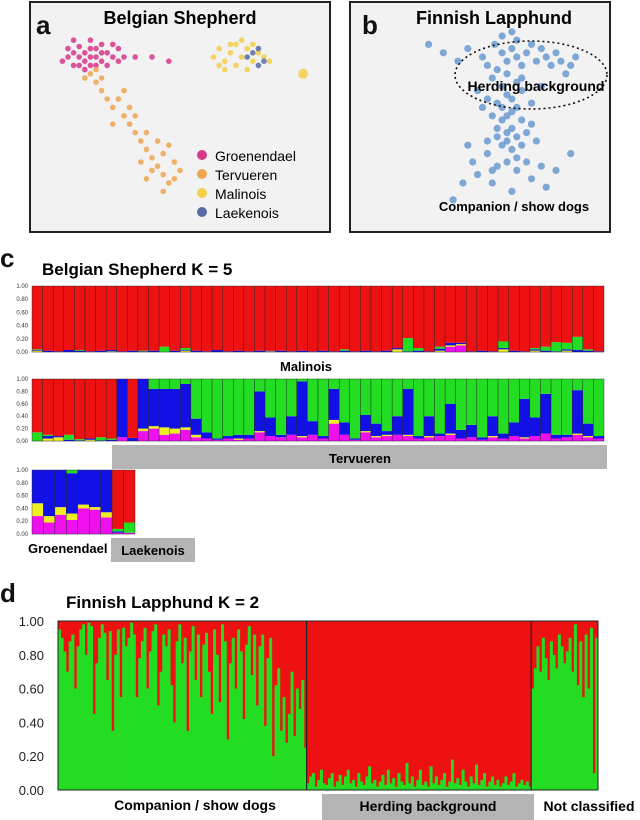 Image resolution: width=640 pixels, height=820 pixels. Describe the element at coordinates (246, 184) in the screenshot. I see `panel-a-legend: Groenendael Tervueren Malinois Laekenois` at that location.